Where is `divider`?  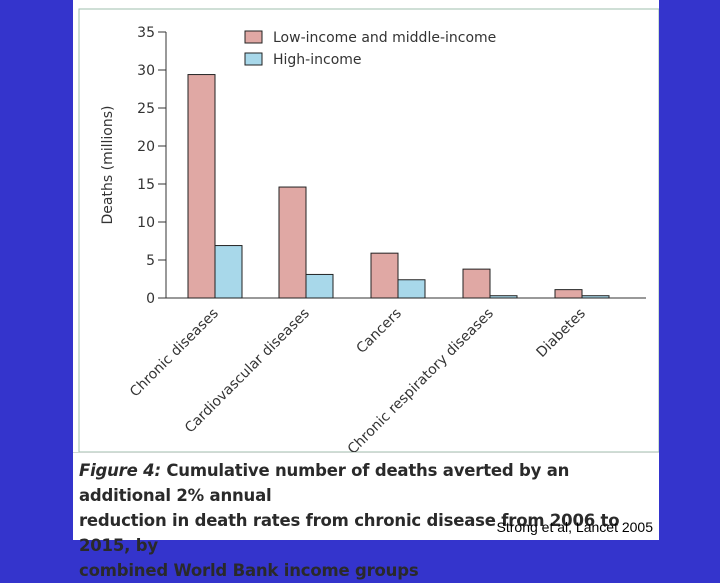 divider is located at coordinates (366, 452).